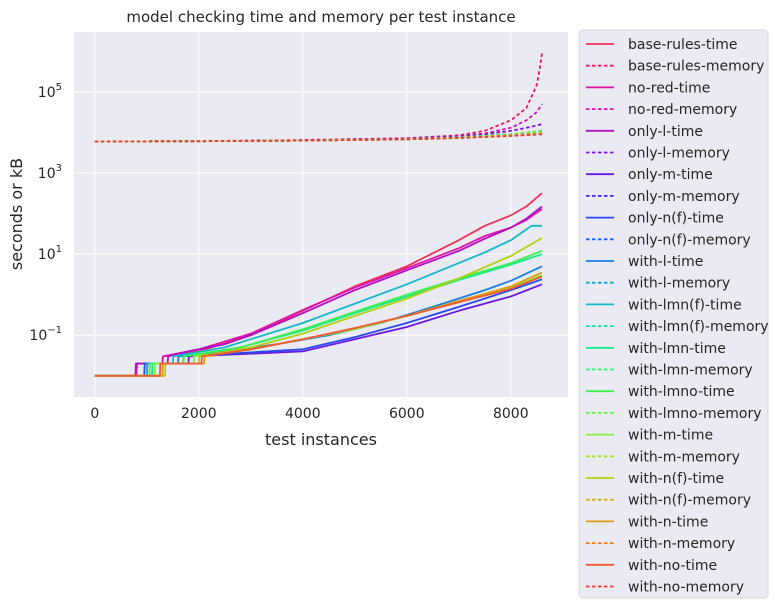 The image size is (775, 607). What do you see at coordinates (199, 414) in the screenshot?
I see `x-tick-label: 2000` at bounding box center [199, 414].